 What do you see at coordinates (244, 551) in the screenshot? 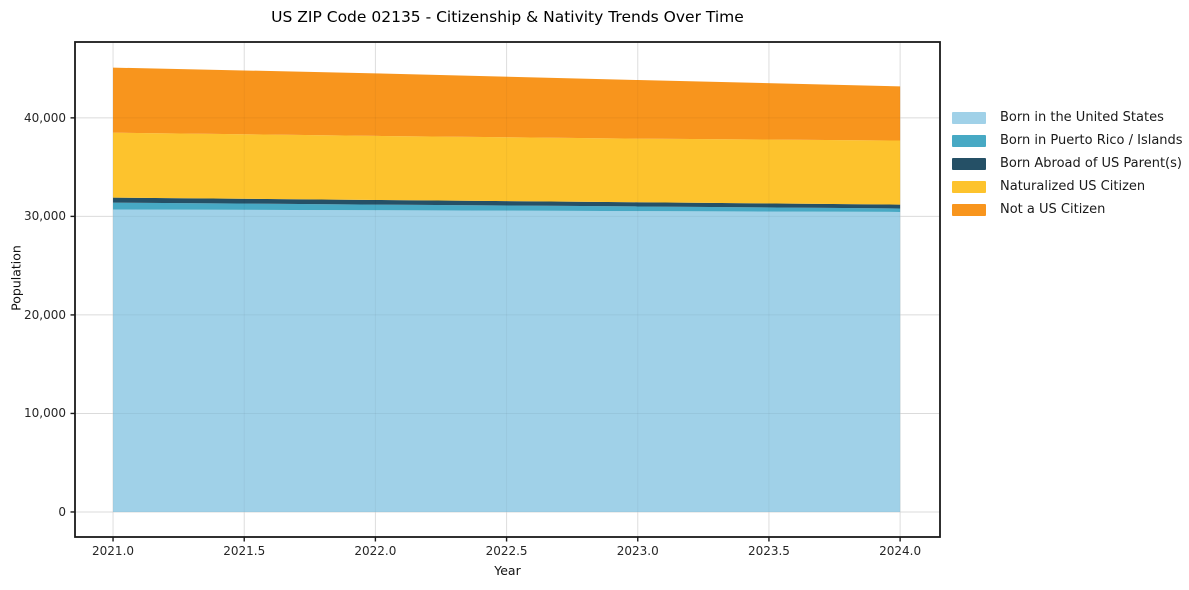
I see `x-tick-label: 2021.5` at bounding box center [244, 551].